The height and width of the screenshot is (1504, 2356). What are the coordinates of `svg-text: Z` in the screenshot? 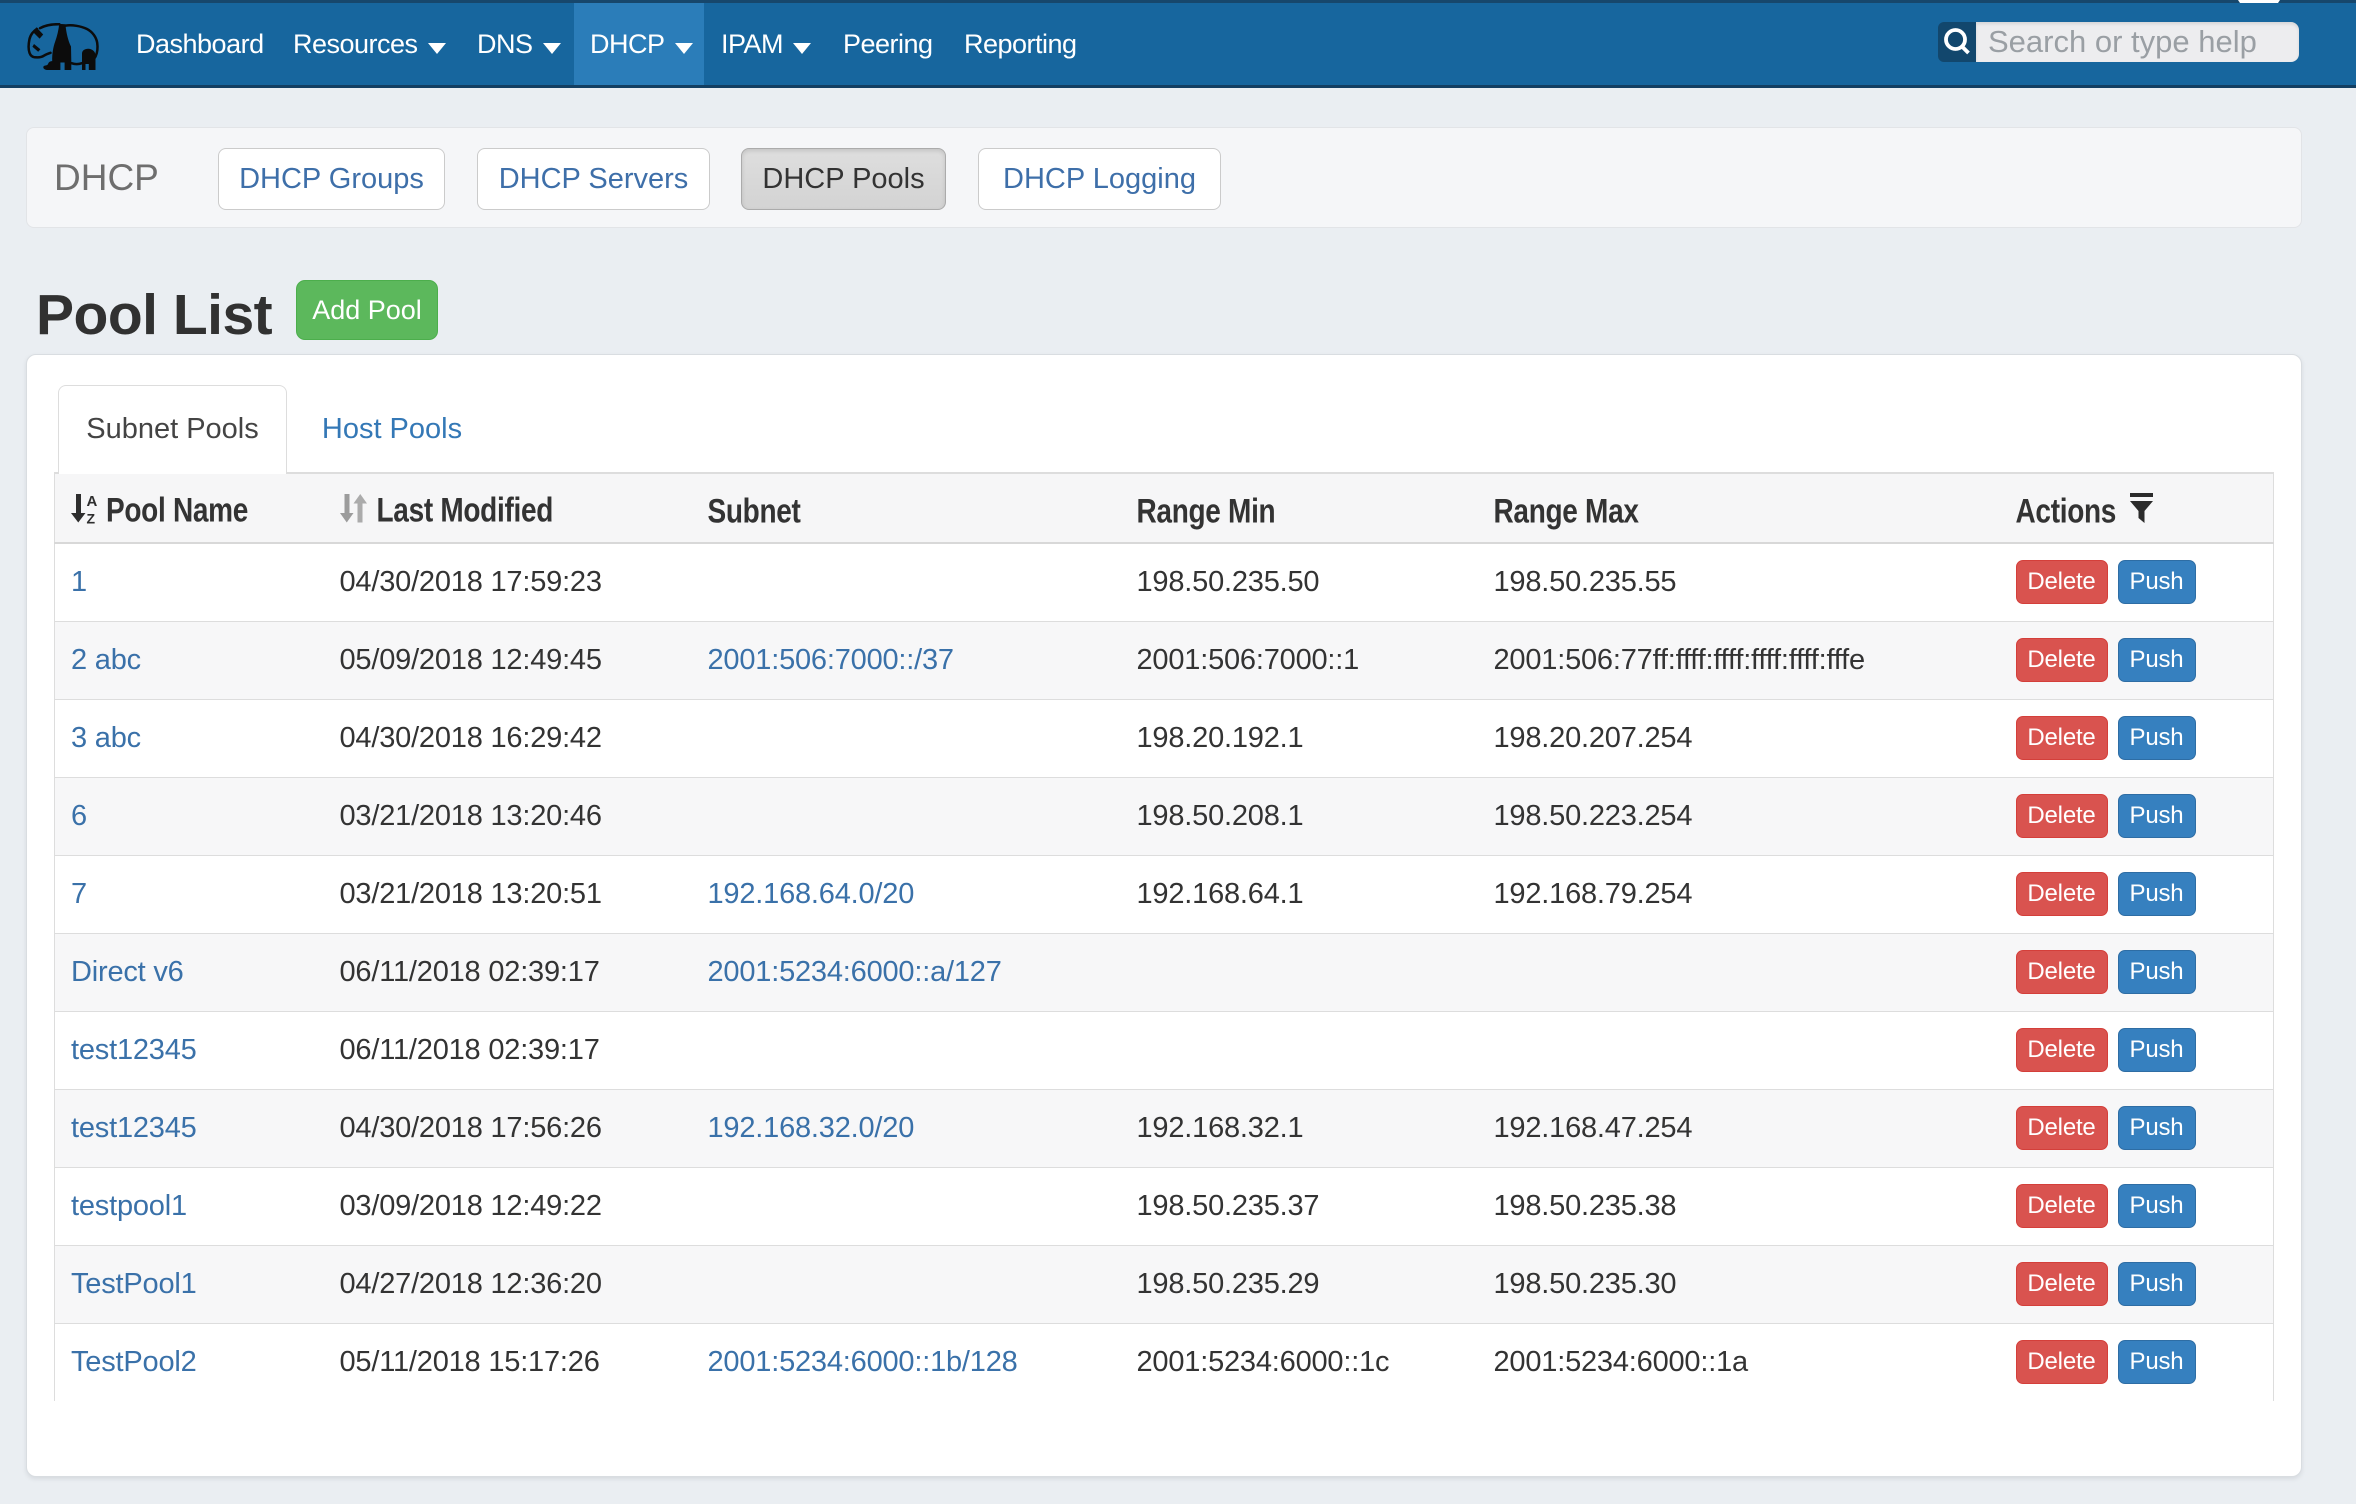 It's located at (91, 518).